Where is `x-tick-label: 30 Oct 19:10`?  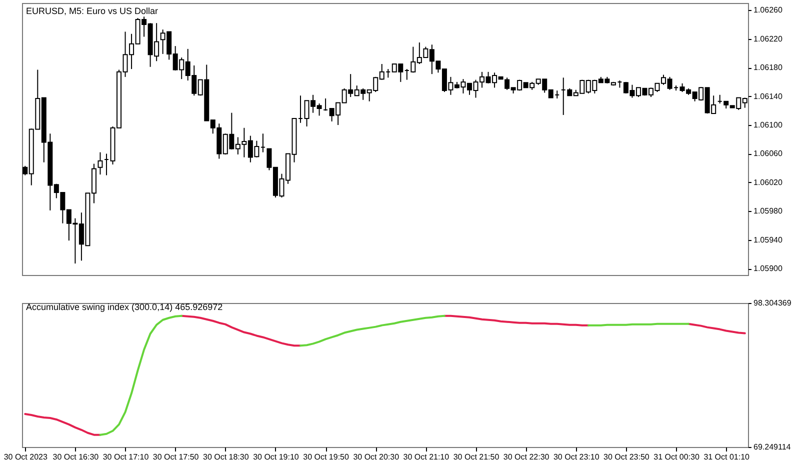 x-tick-label: 30 Oct 19:10 is located at coordinates (276, 457).